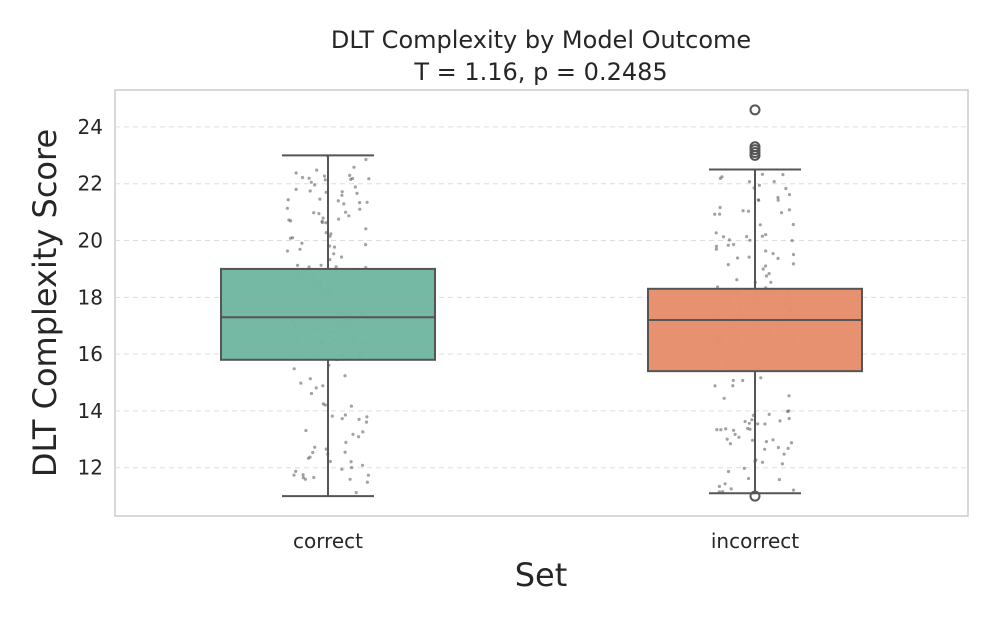 This screenshot has width=997, height=623. I want to click on y-axis-label: DLT Complexity Score, so click(45, 303).